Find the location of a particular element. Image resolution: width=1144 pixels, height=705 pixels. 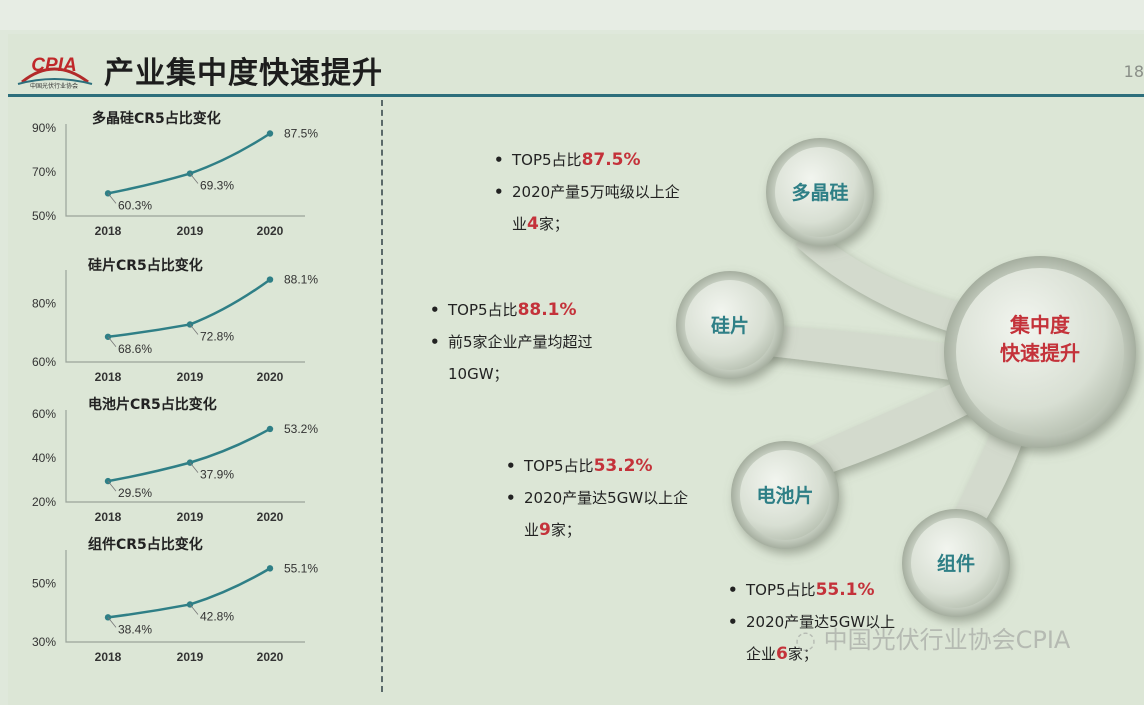

node-polysilicon is located at coordinates (820, 192).